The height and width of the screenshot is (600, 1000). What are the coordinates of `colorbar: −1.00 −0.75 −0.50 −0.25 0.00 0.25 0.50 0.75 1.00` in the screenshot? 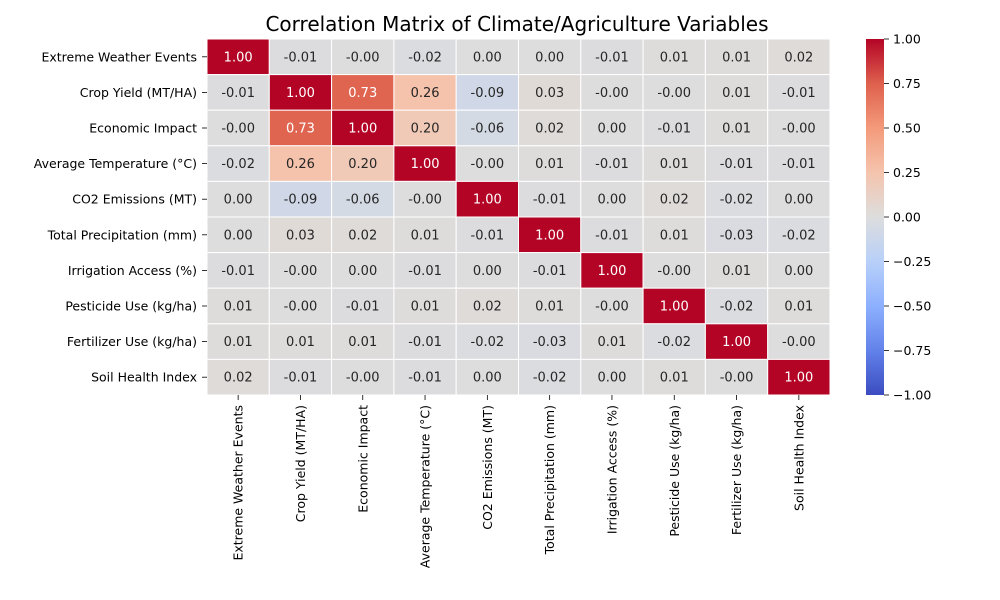 It's located at (898, 217).